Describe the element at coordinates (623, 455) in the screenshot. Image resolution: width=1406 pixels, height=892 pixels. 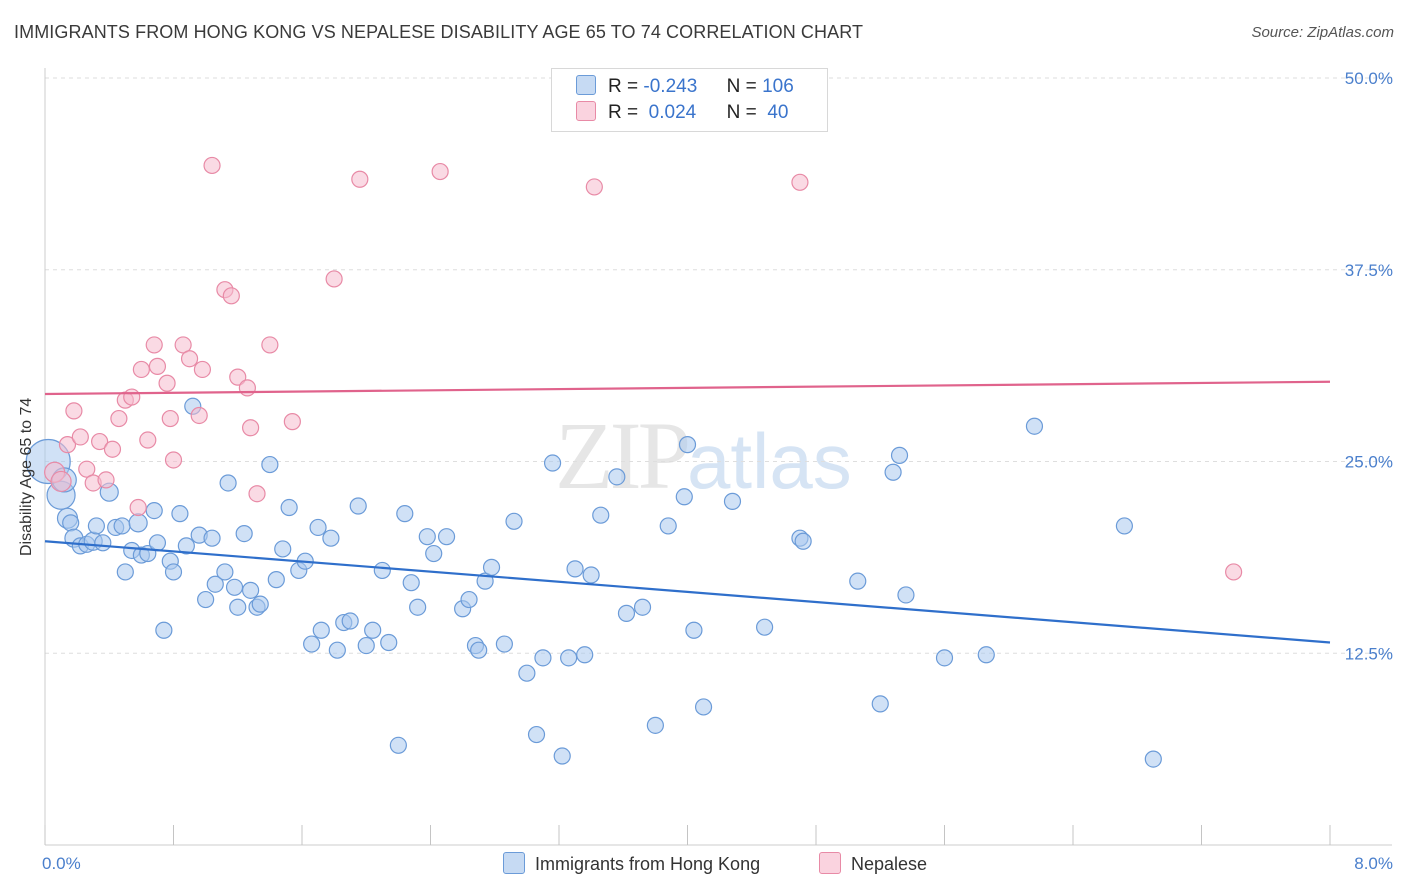
I see `watermark-zip: ZIP` at that location.